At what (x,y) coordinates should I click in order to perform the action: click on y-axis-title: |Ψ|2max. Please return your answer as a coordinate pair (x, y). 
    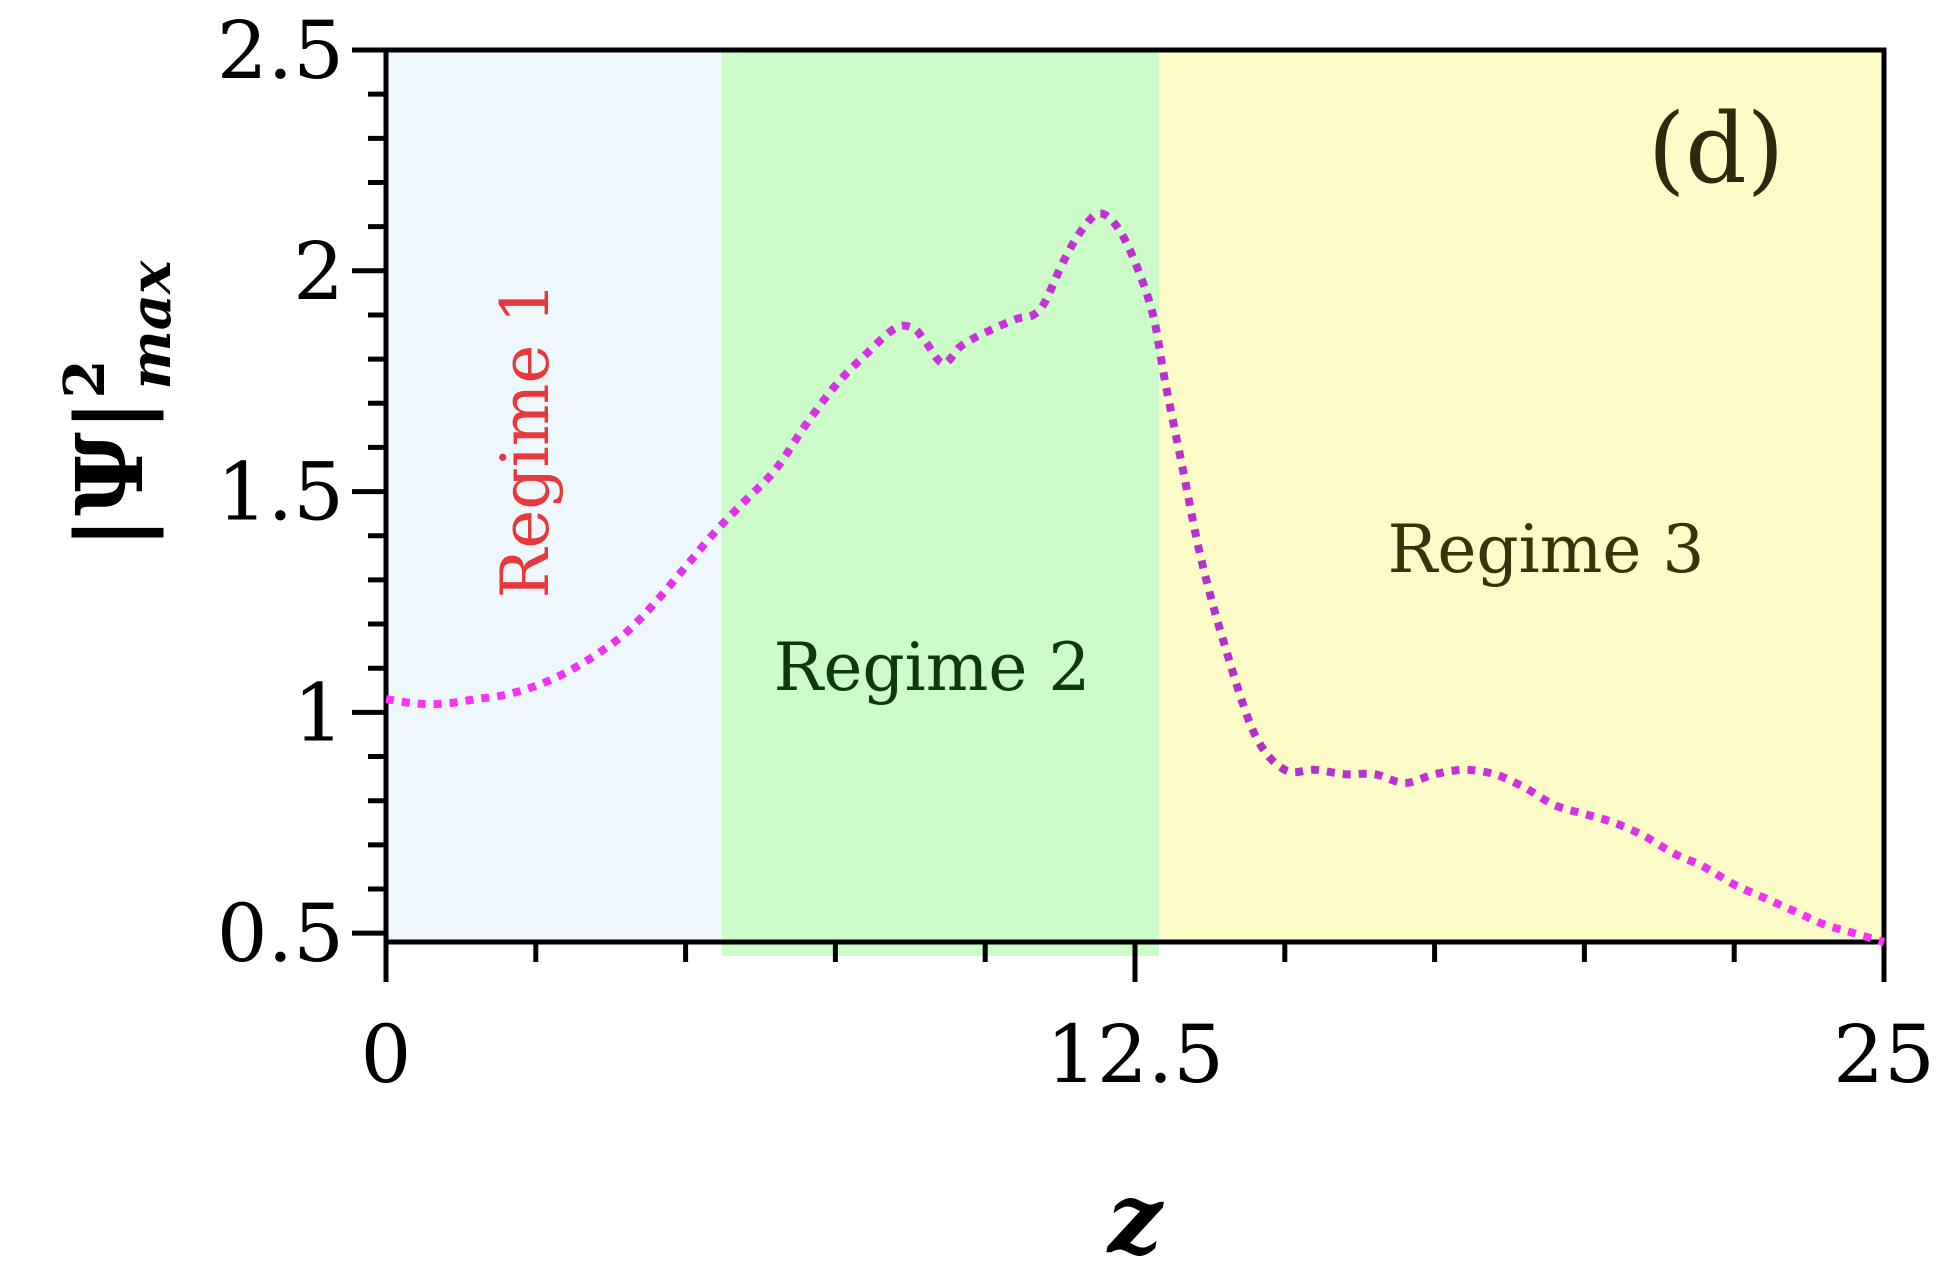
    Looking at the image, I should click on (118, 404).